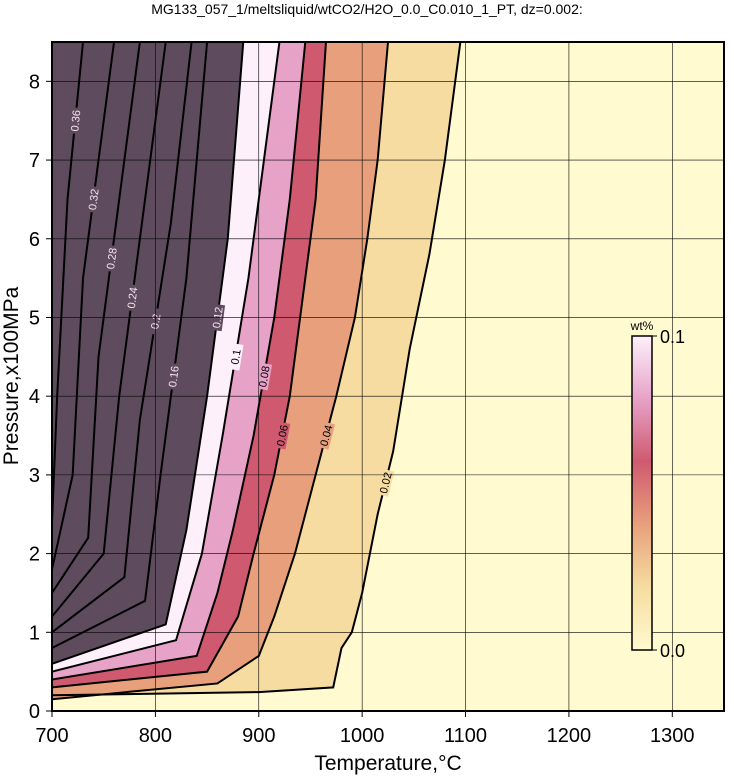 Image resolution: width=734 pixels, height=781 pixels. I want to click on contour-label: 0.16, so click(174, 376).